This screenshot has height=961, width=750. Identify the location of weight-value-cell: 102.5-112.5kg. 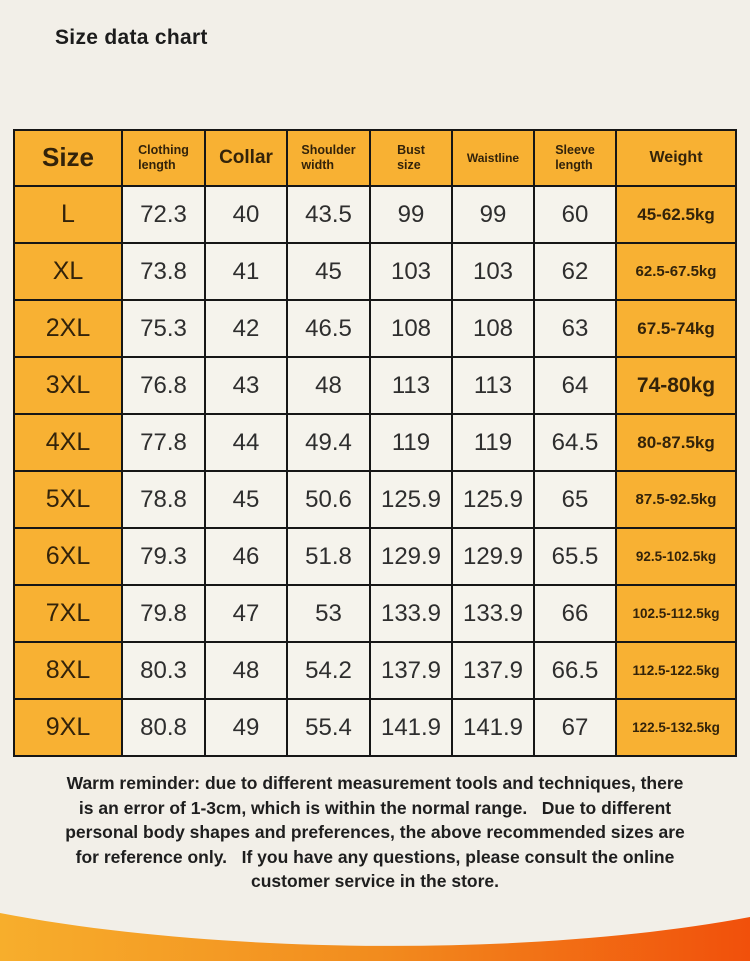
(676, 613).